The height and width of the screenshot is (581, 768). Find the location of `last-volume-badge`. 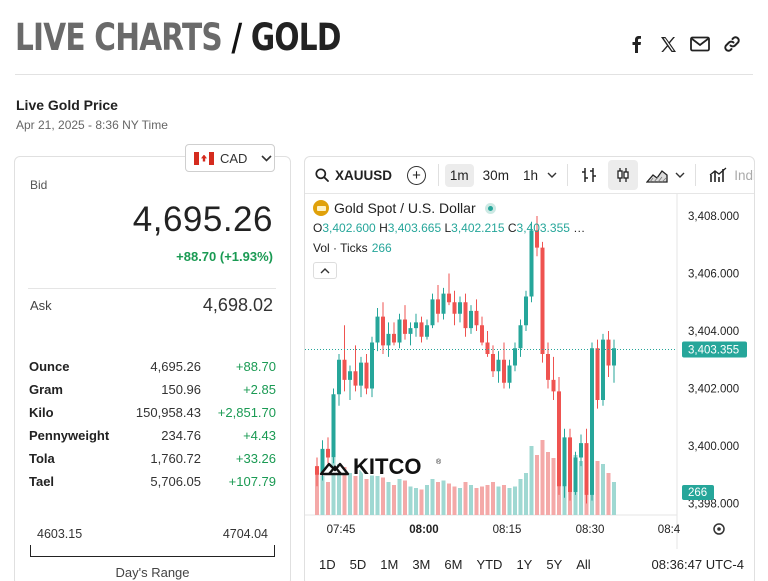

last-volume-badge is located at coordinates (698, 492).